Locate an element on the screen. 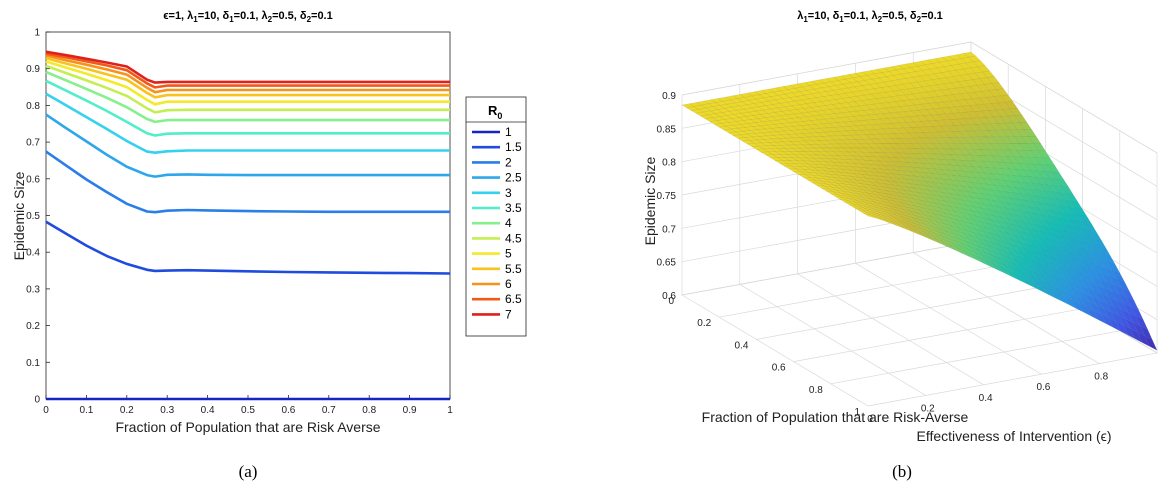 The width and height of the screenshot is (1165, 487). x-tick-label: 0.4 is located at coordinates (208, 410).